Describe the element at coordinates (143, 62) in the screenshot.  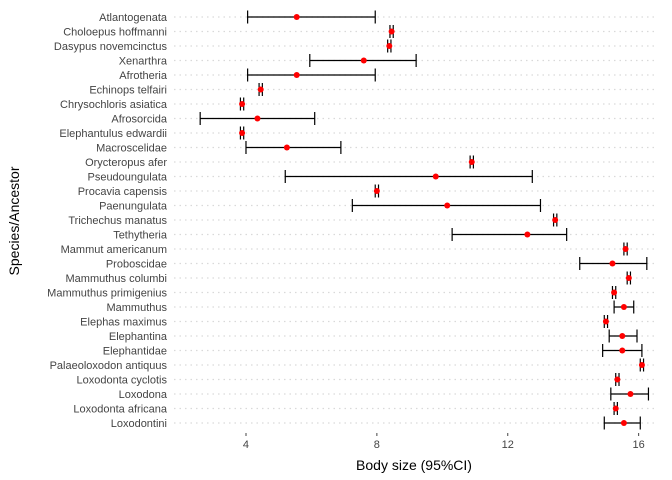
I see `y-tick-label: Xenarthra` at that location.